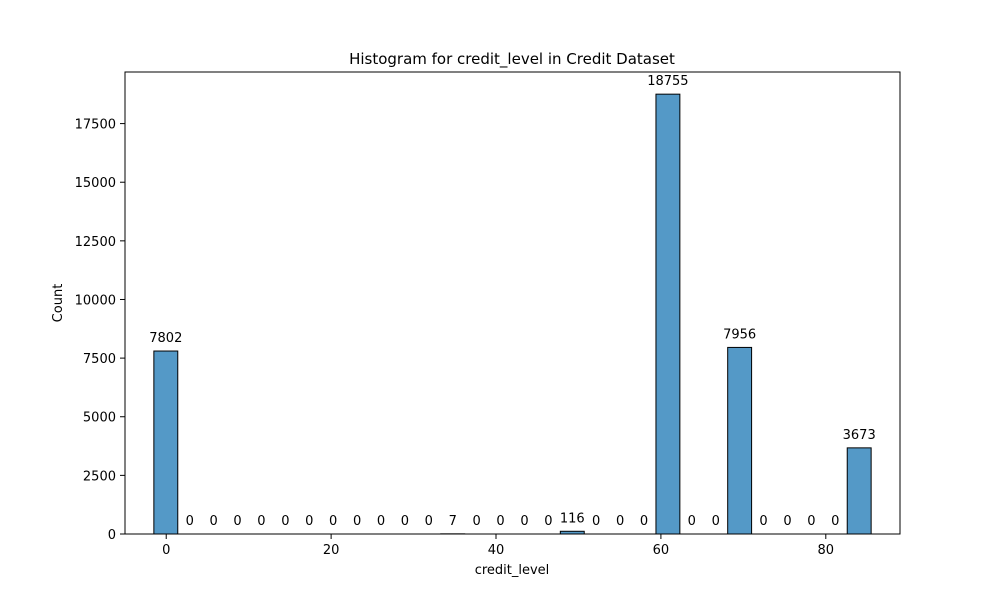 The height and width of the screenshot is (604, 1000). Describe the element at coordinates (99, 418) in the screenshot. I see `y-tick-label: 5000` at that location.